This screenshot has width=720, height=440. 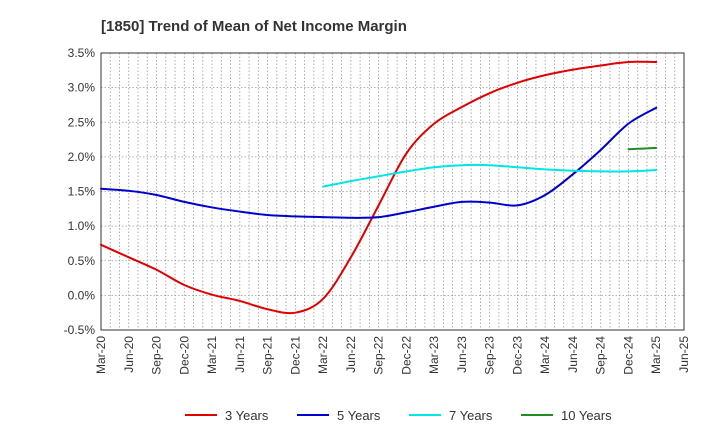 What do you see at coordinates (398, 415) in the screenshot?
I see `legend: 3 Years 5 Years 7 Years 10 Years` at bounding box center [398, 415].